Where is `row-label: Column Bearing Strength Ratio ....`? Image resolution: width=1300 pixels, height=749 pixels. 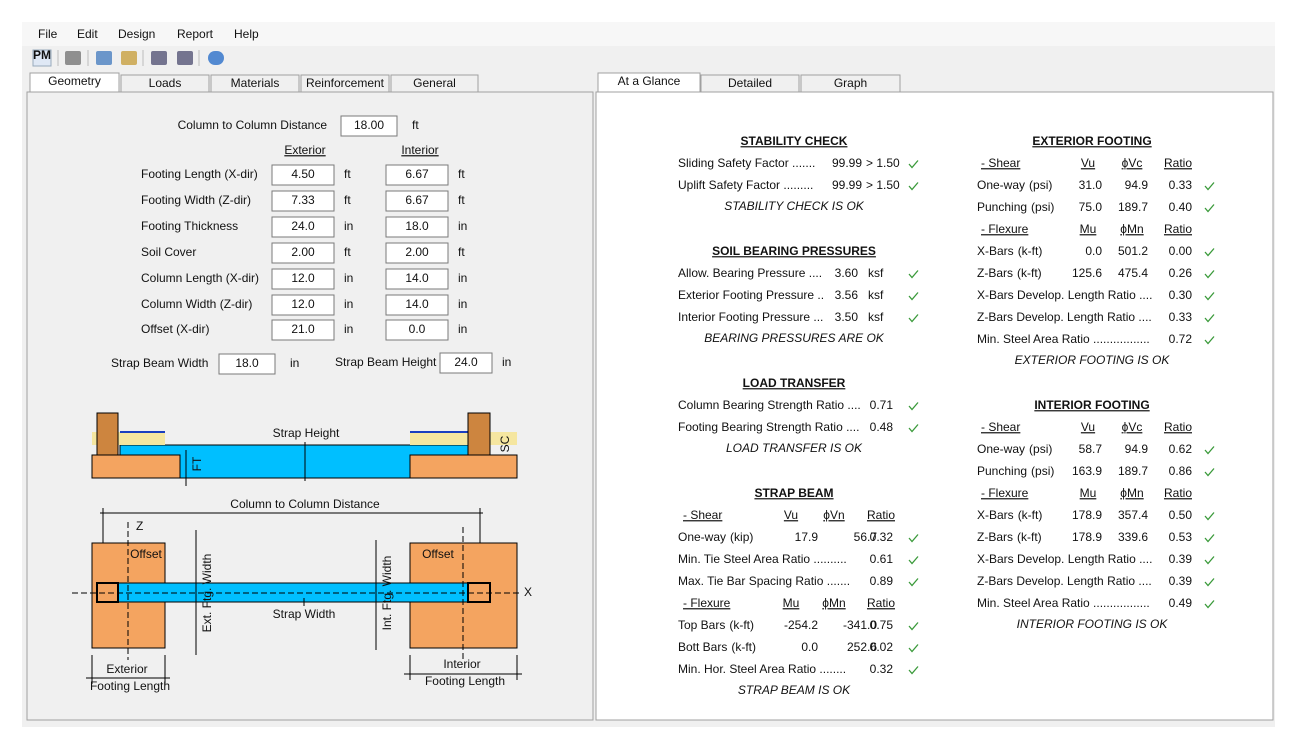 row-label: Column Bearing Strength Ratio .... is located at coordinates (769, 405).